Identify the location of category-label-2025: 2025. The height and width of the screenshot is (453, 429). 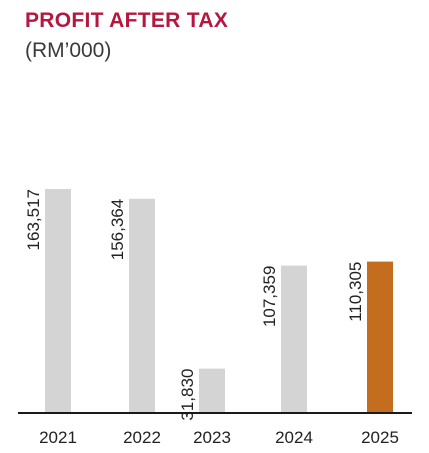
(380, 437).